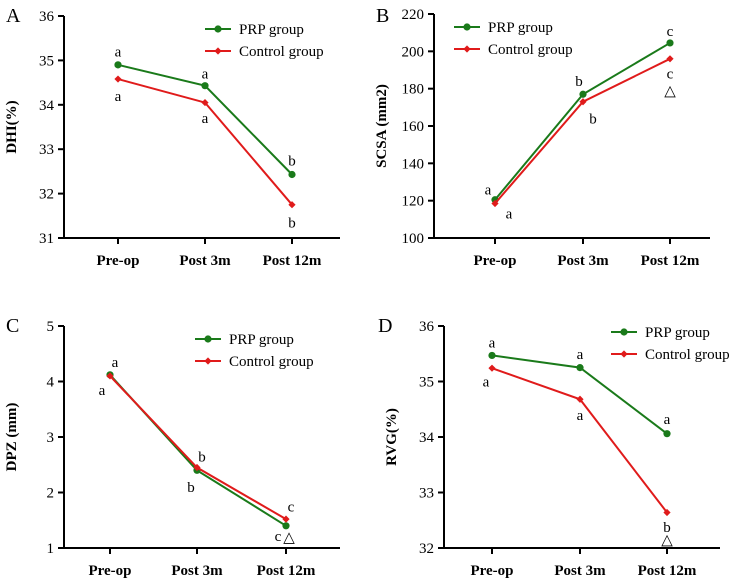 The width and height of the screenshot is (744, 581). I want to click on panel-c-category-label: Pre-op, so click(109, 571).